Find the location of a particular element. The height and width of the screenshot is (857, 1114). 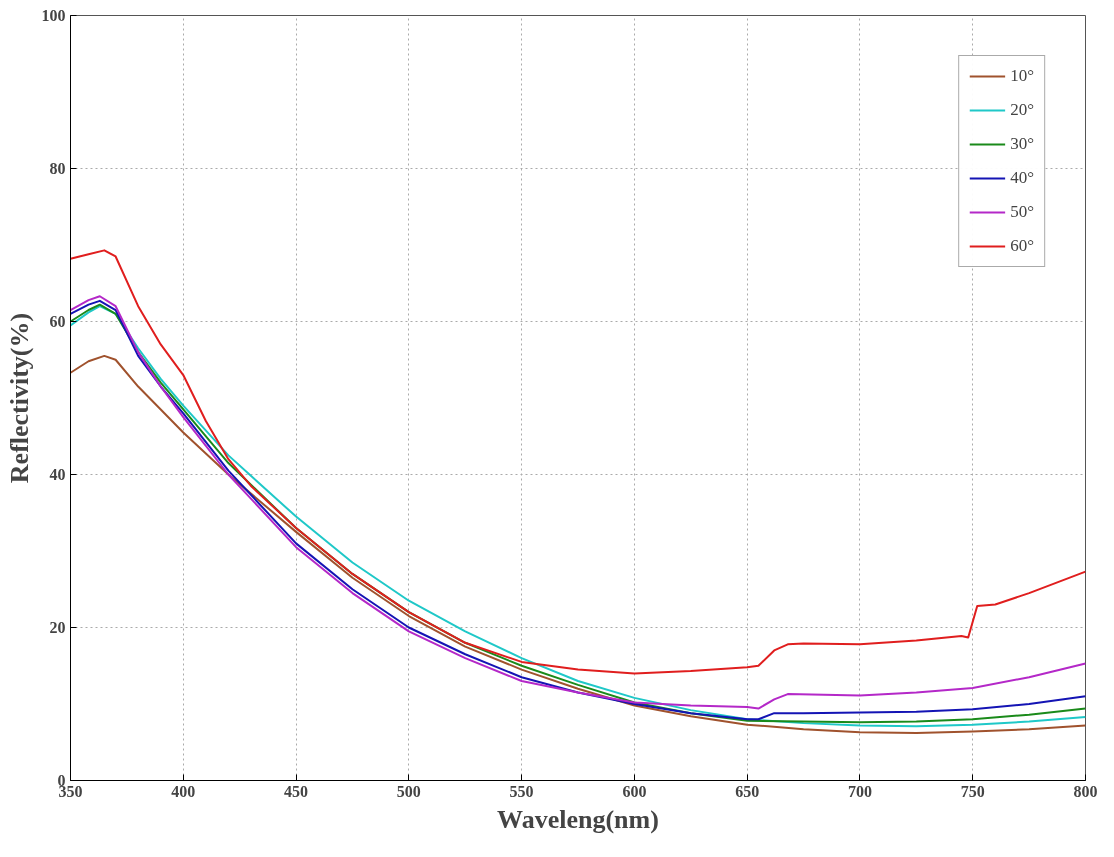

x-tick-label: 650 is located at coordinates (747, 791).